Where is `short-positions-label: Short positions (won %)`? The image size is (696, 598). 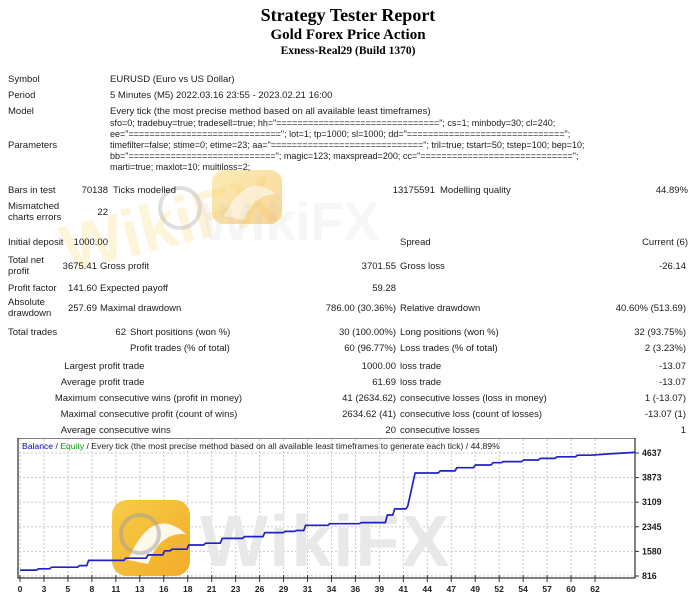 short-positions-label: Short positions (won %) is located at coordinates (180, 332).